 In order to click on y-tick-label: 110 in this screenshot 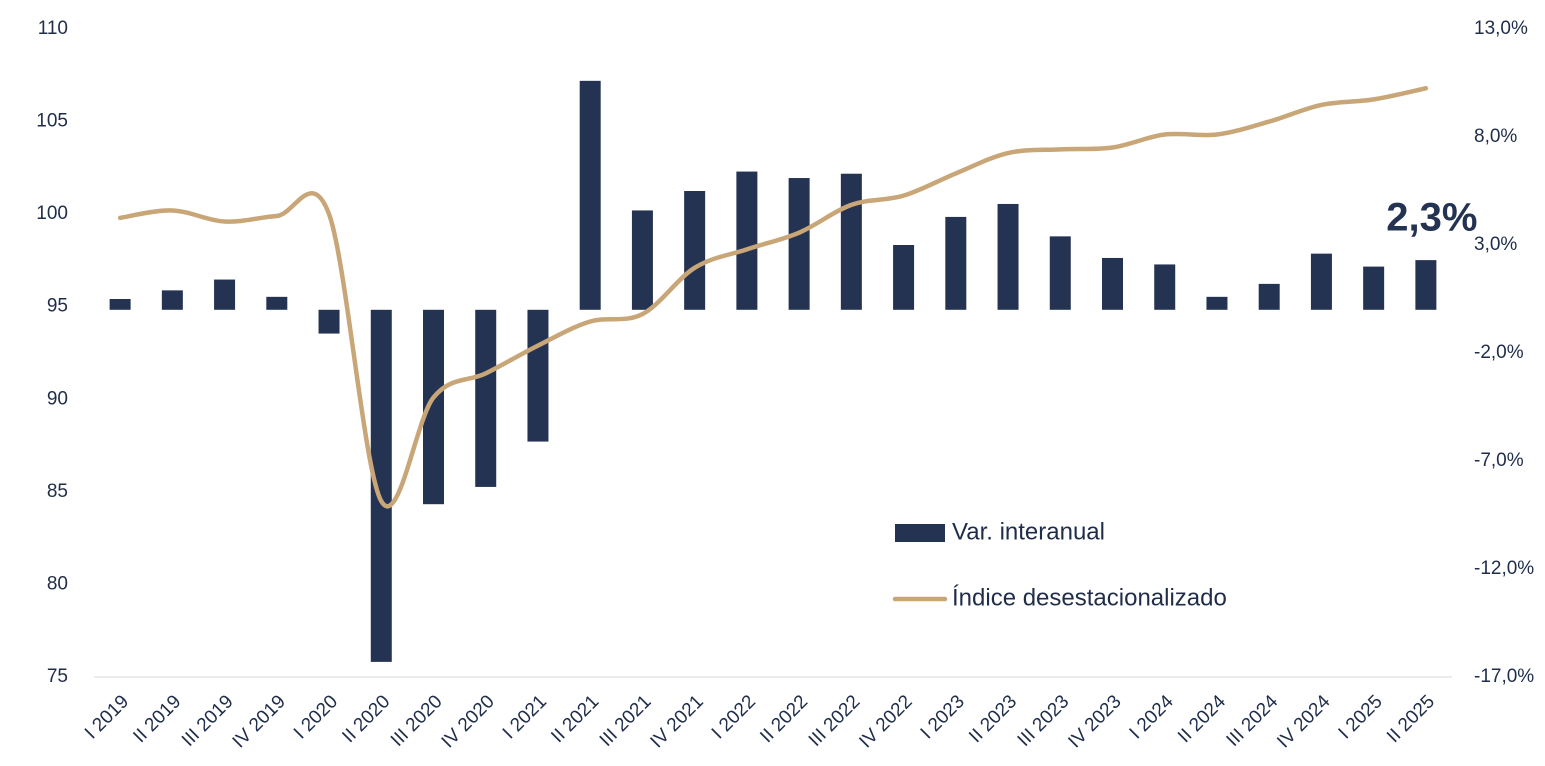, I will do `click(53, 28)`.